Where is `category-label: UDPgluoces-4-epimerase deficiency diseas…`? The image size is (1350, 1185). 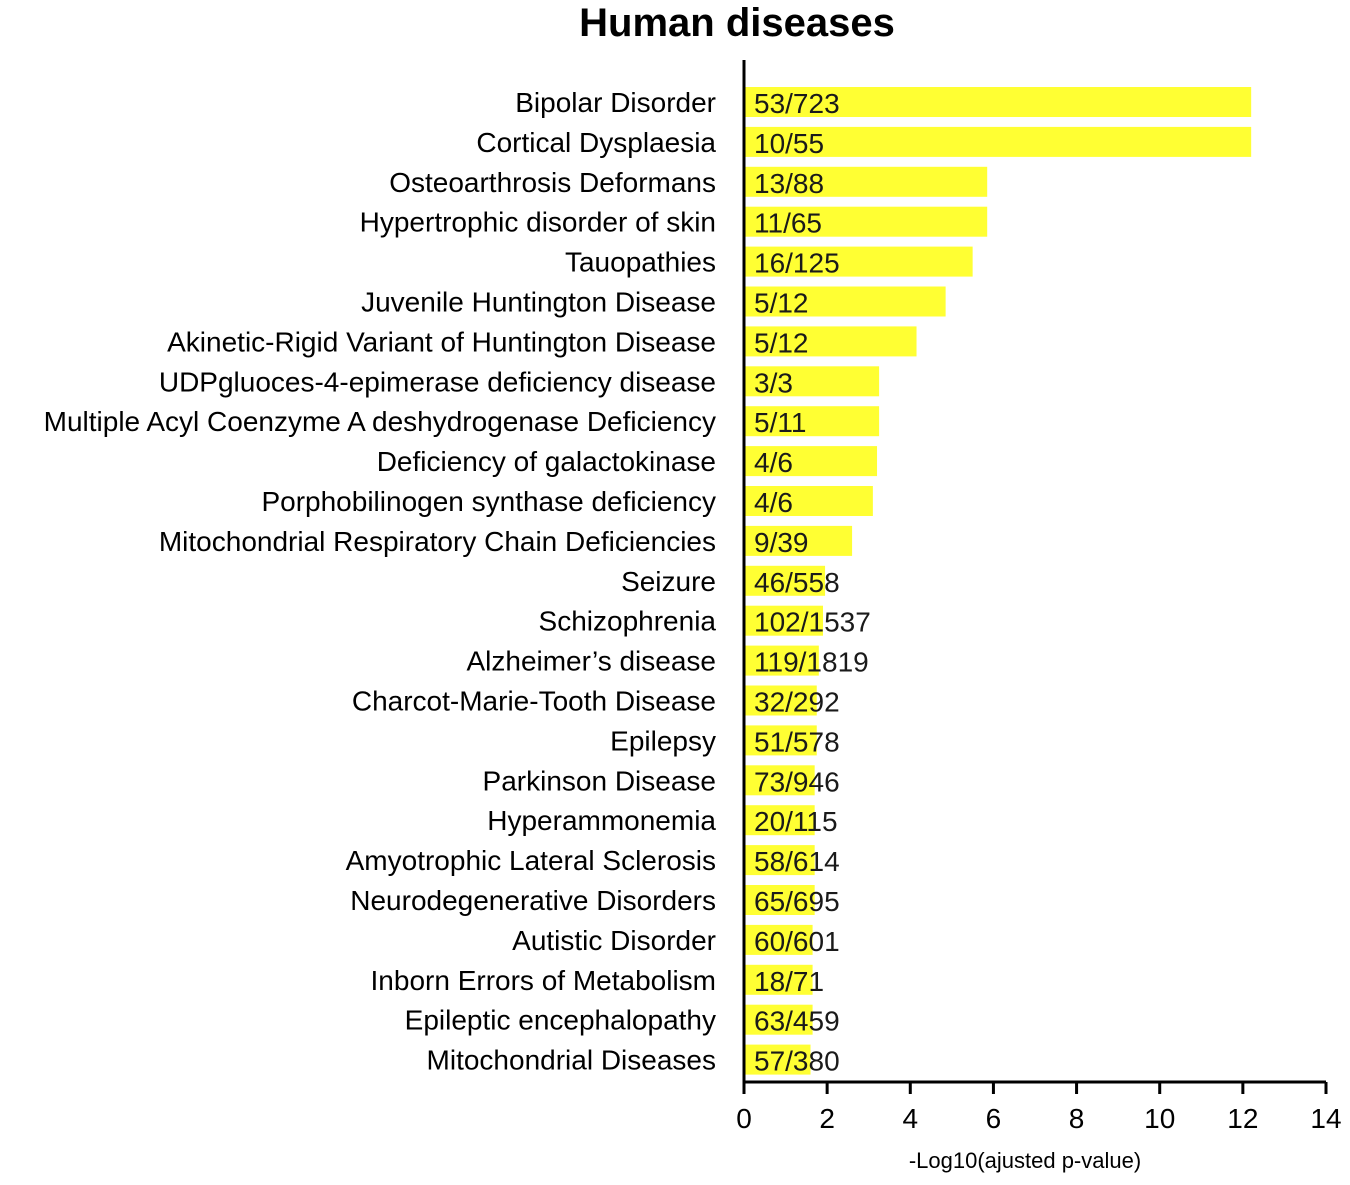
category-label: UDPgluoces-4-epimerase deficiency diseas… is located at coordinates (437, 381).